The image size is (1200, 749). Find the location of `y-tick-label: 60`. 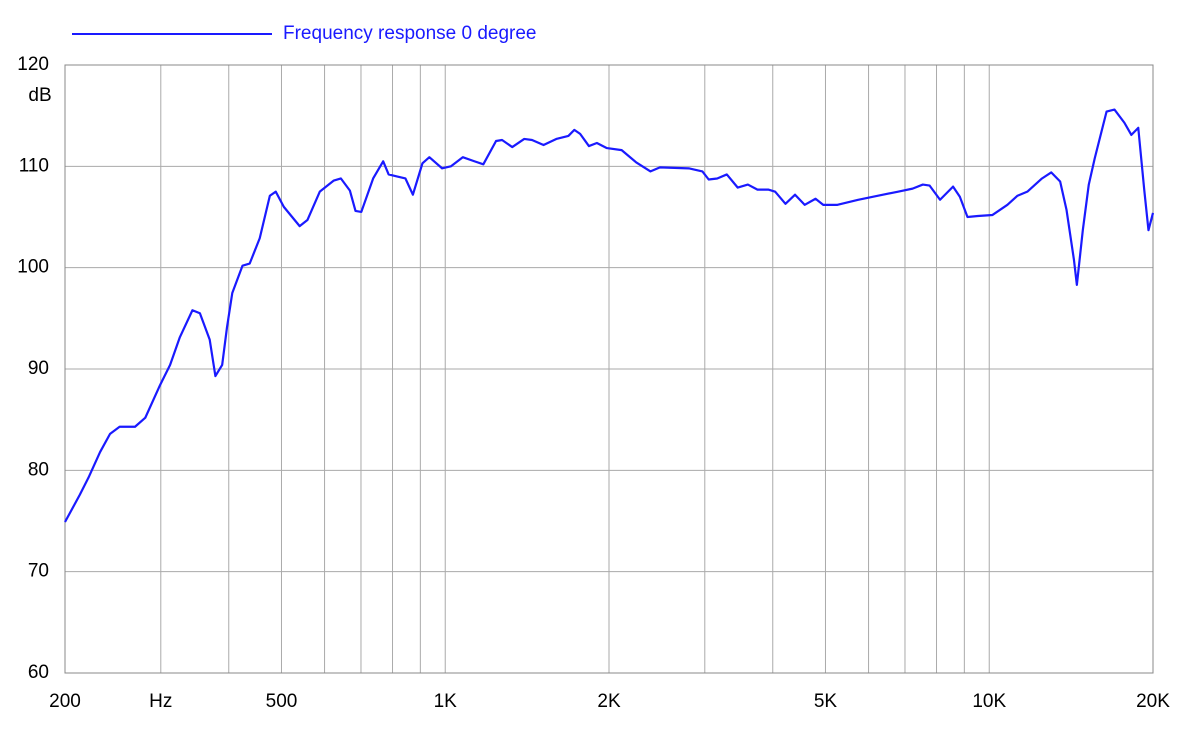

y-tick-label: 60 is located at coordinates (38, 672).